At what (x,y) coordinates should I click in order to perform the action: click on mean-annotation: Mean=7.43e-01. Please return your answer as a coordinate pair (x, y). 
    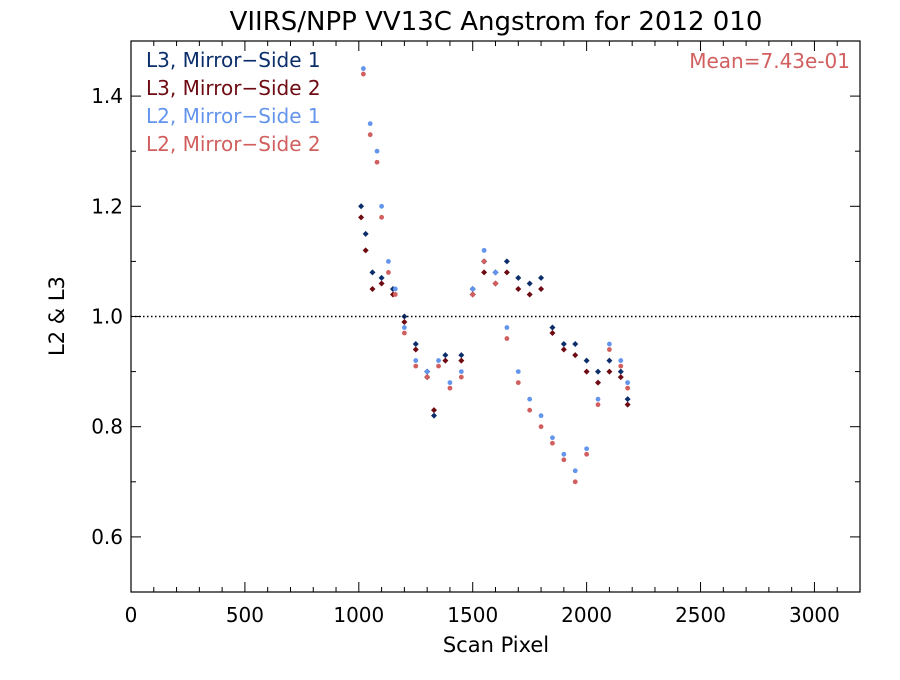
    Looking at the image, I should click on (769, 61).